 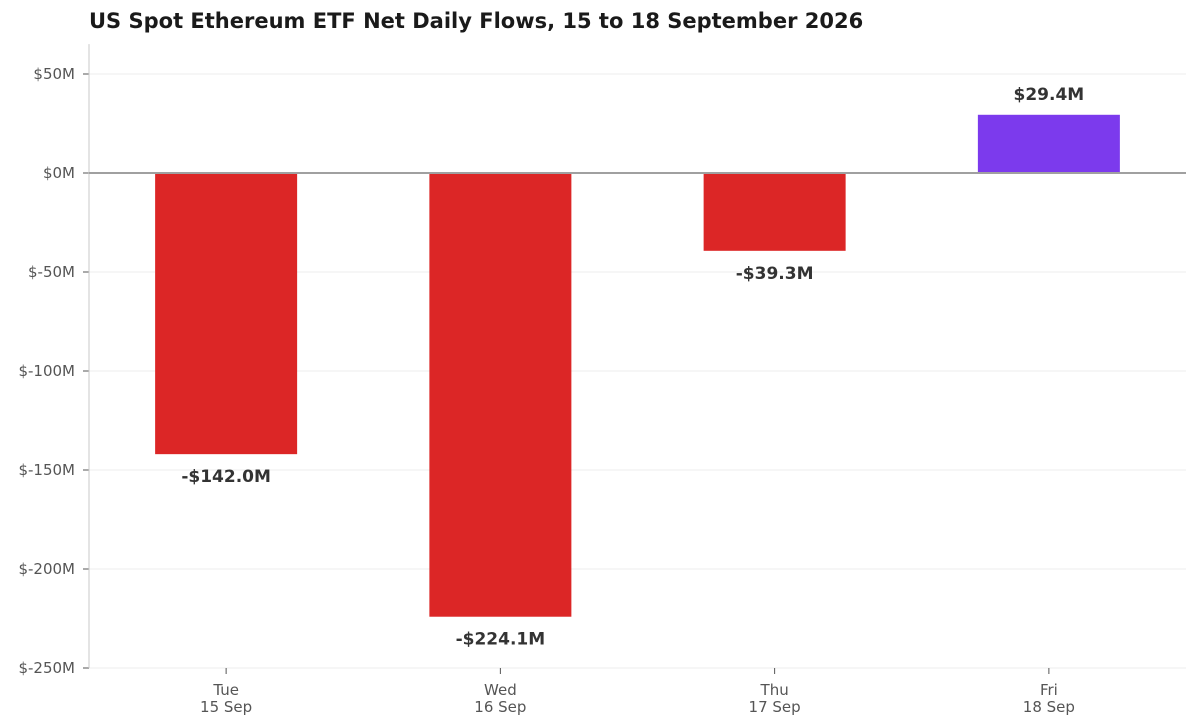 I want to click on bar-tue, so click(x=226, y=314).